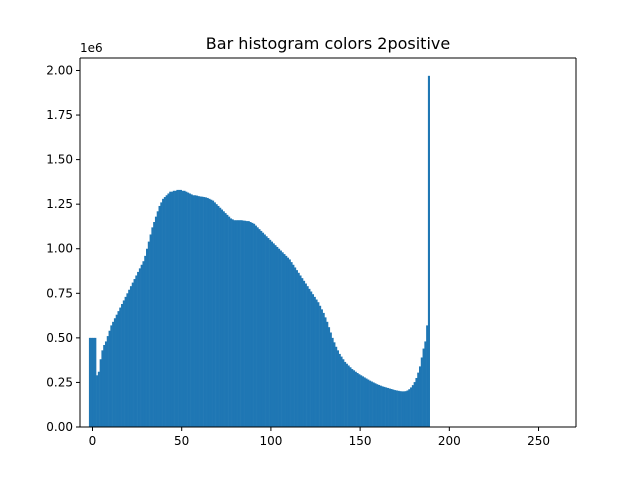  I want to click on y-tick-label: 2.00, so click(59, 70).